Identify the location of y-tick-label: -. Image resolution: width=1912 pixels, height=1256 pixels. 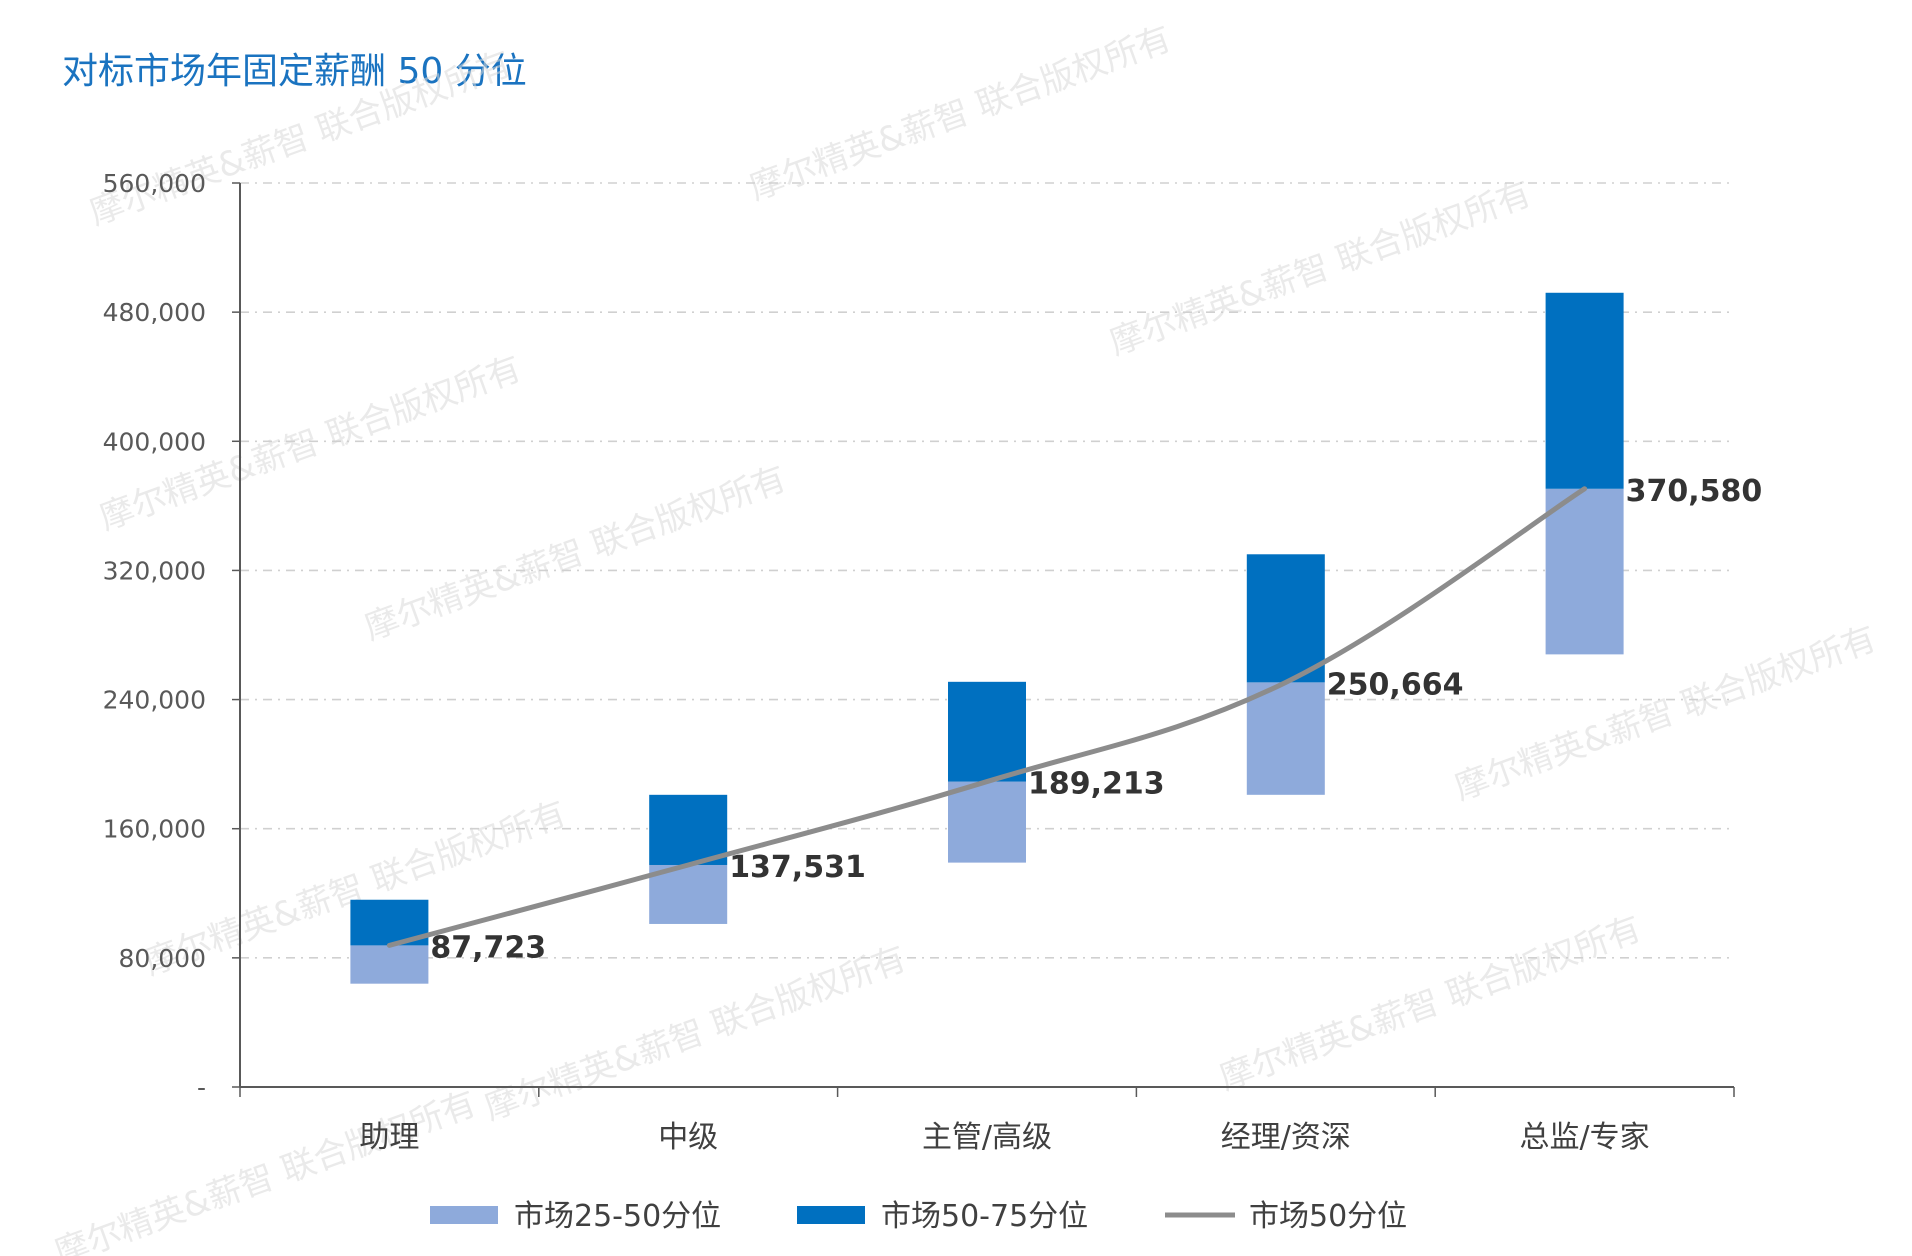
(201, 1087).